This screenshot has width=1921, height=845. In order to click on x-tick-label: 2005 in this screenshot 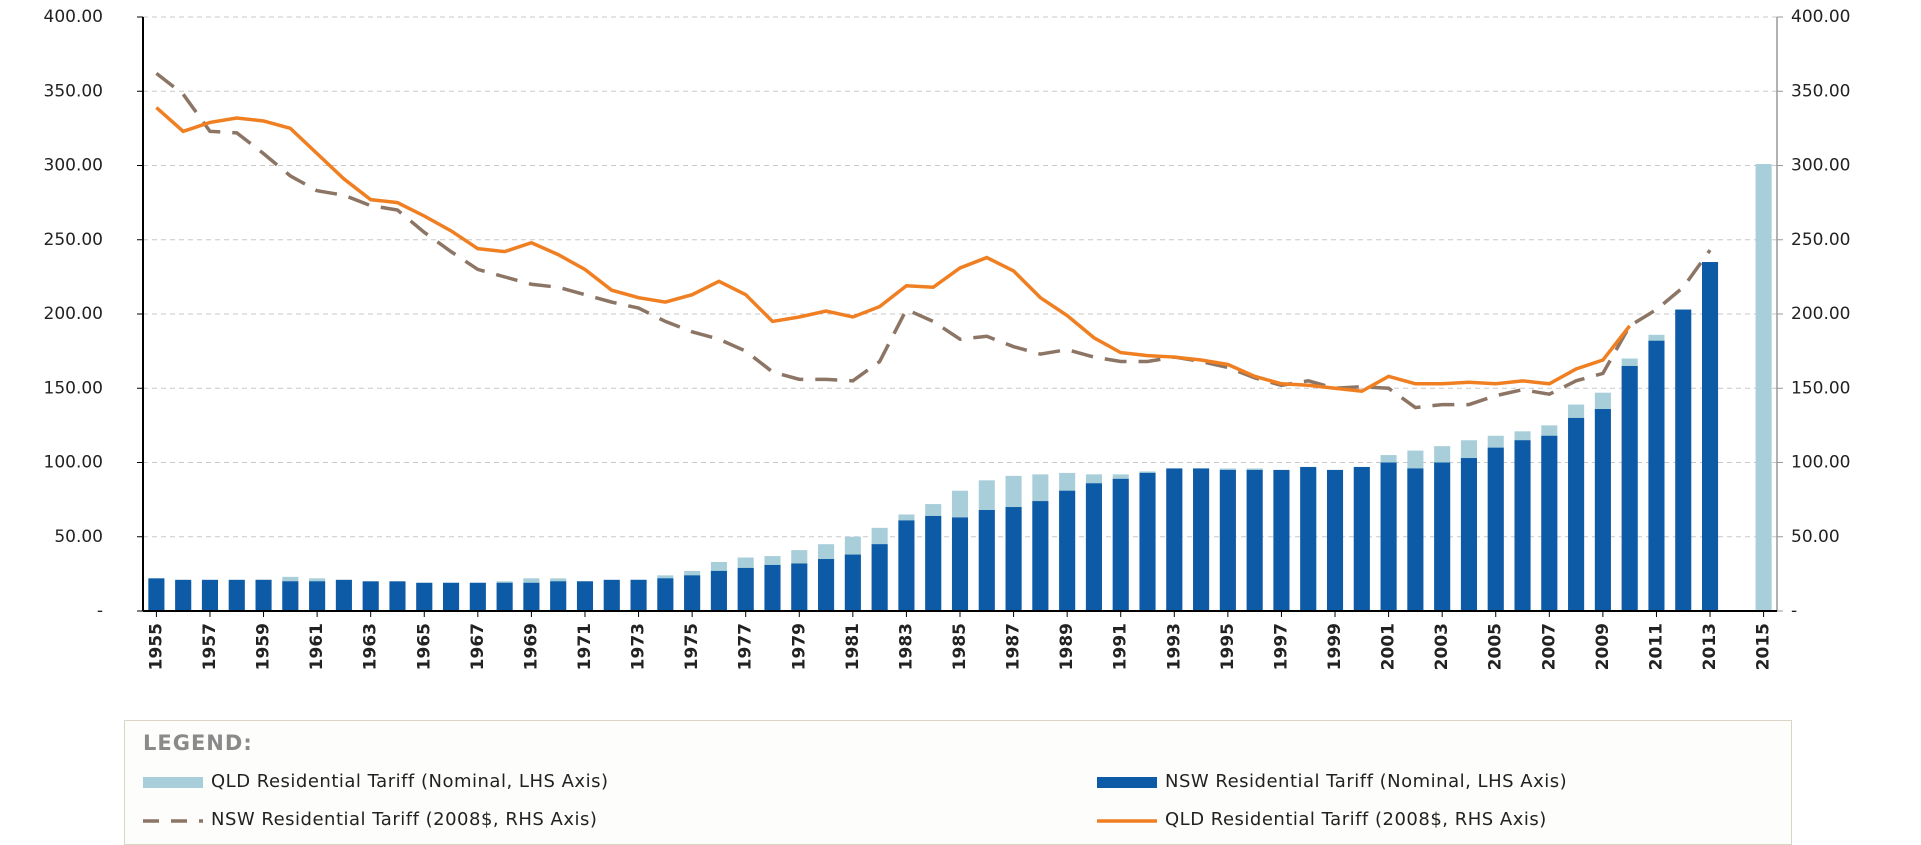, I will do `click(1496, 646)`.